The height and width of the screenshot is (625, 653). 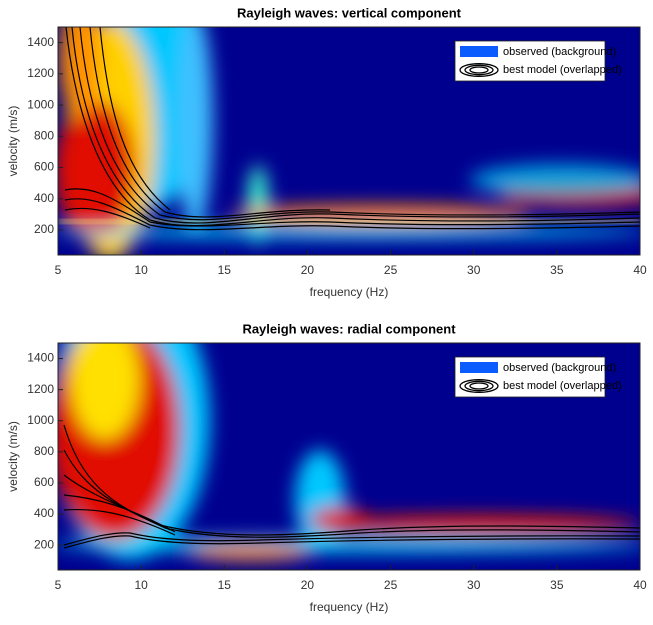 What do you see at coordinates (349, 328) in the screenshot?
I see `chart-title: Rayleigh waves: radial component` at bounding box center [349, 328].